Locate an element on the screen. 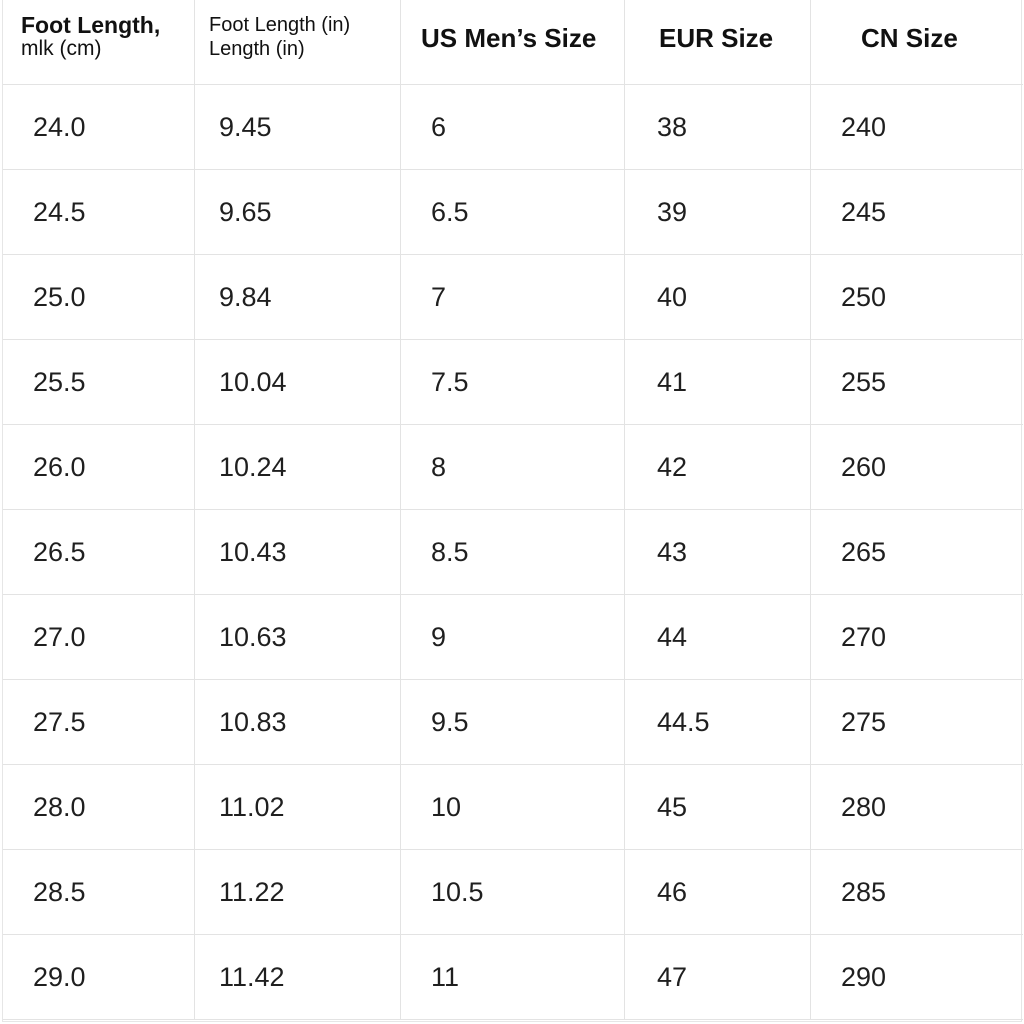 Image resolution: width=1024 pixels, height=1024 pixels. header-cn-size: CN Size is located at coordinates (917, 42).